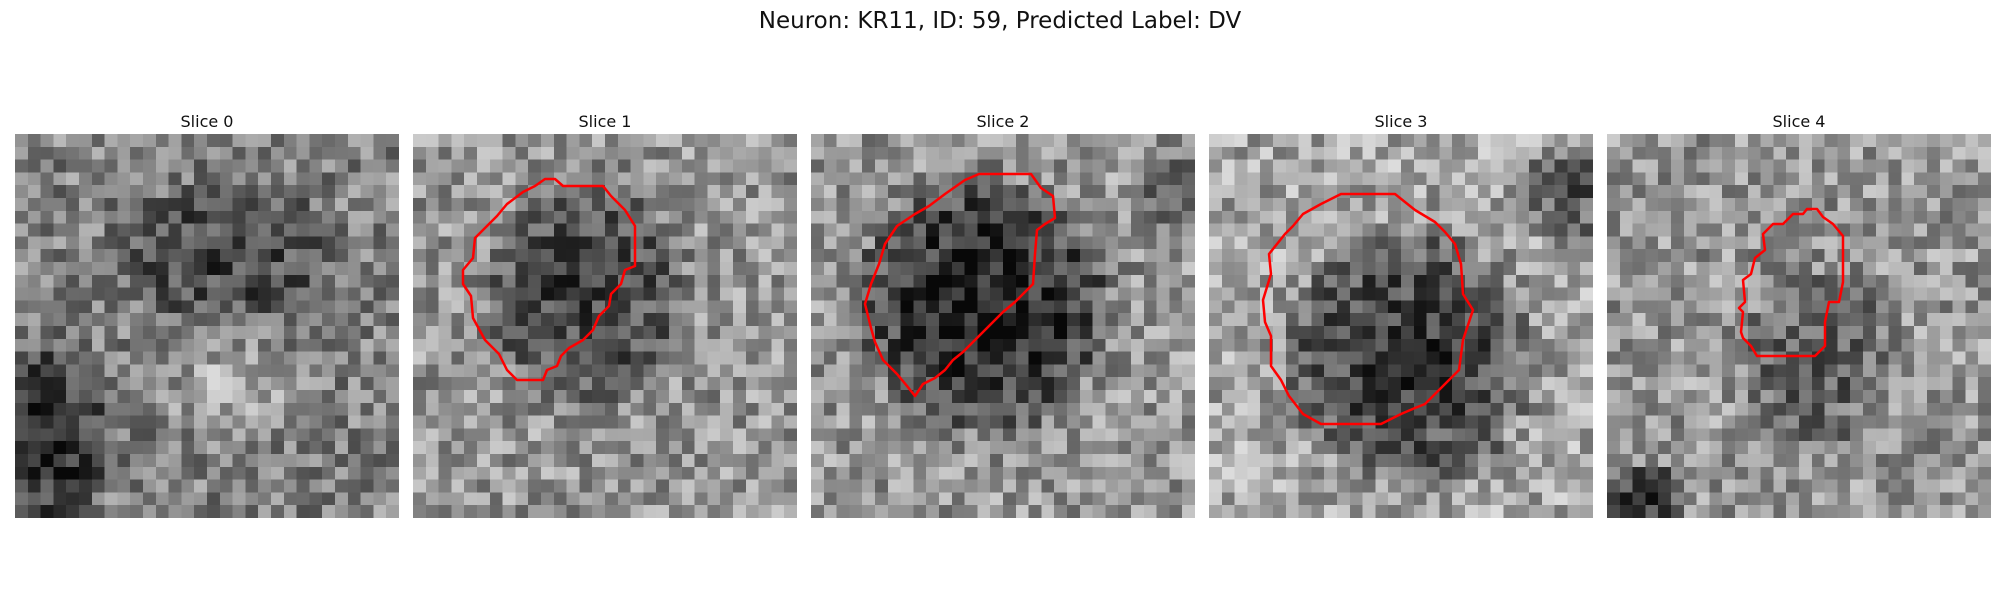 Image resolution: width=2000 pixels, height=600 pixels. Describe the element at coordinates (605, 121) in the screenshot. I see `slice-title-1: Slice 1` at that location.